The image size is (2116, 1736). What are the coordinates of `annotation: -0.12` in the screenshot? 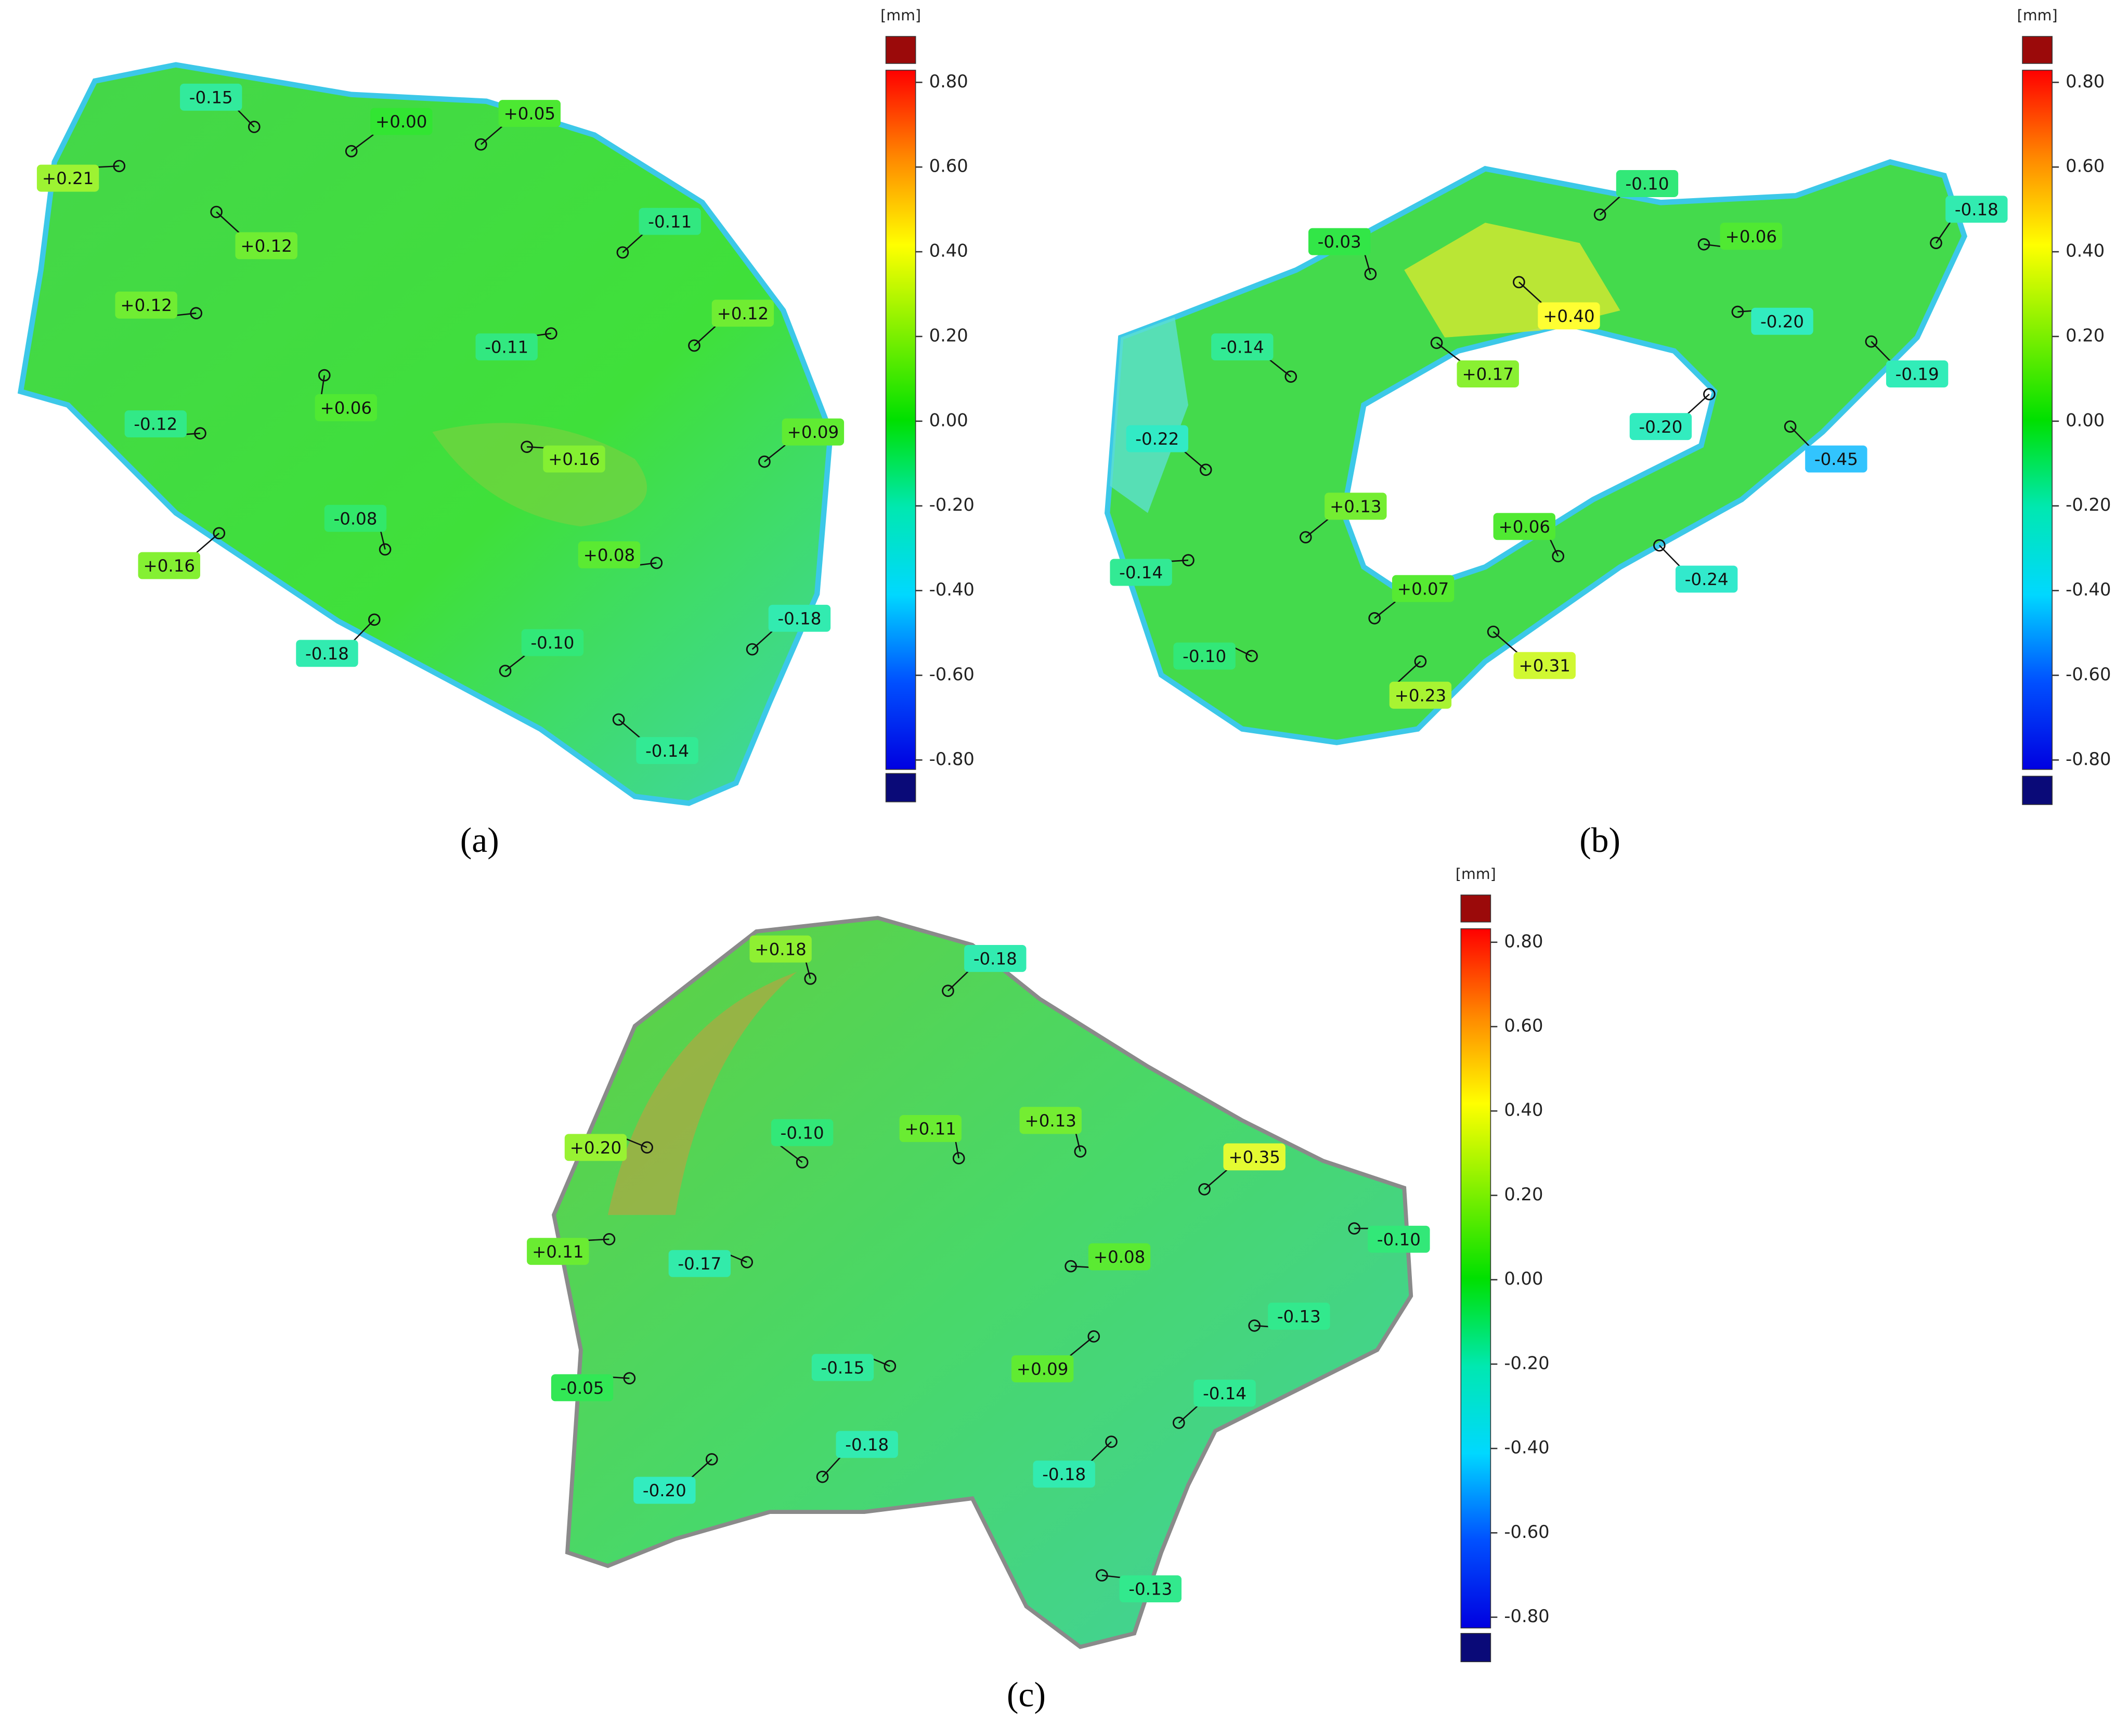 It's located at (165, 425).